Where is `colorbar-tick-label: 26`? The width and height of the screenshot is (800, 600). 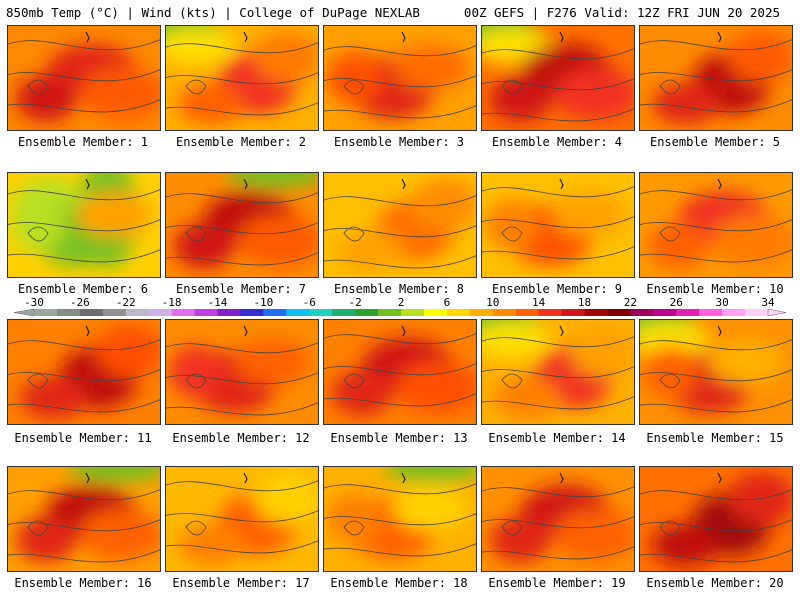
colorbar-tick-label: 26 is located at coordinates (676, 302).